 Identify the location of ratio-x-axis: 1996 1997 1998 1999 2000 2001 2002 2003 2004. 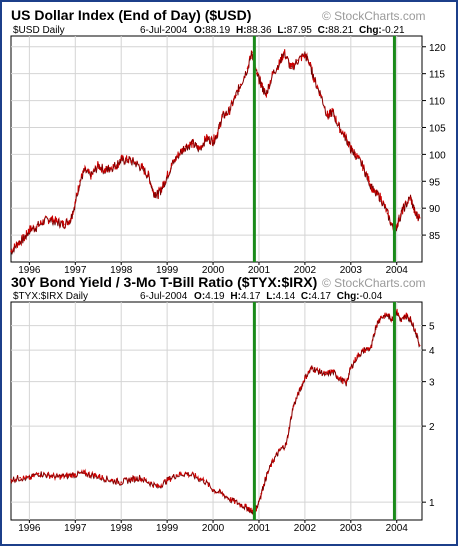
(213, 527).